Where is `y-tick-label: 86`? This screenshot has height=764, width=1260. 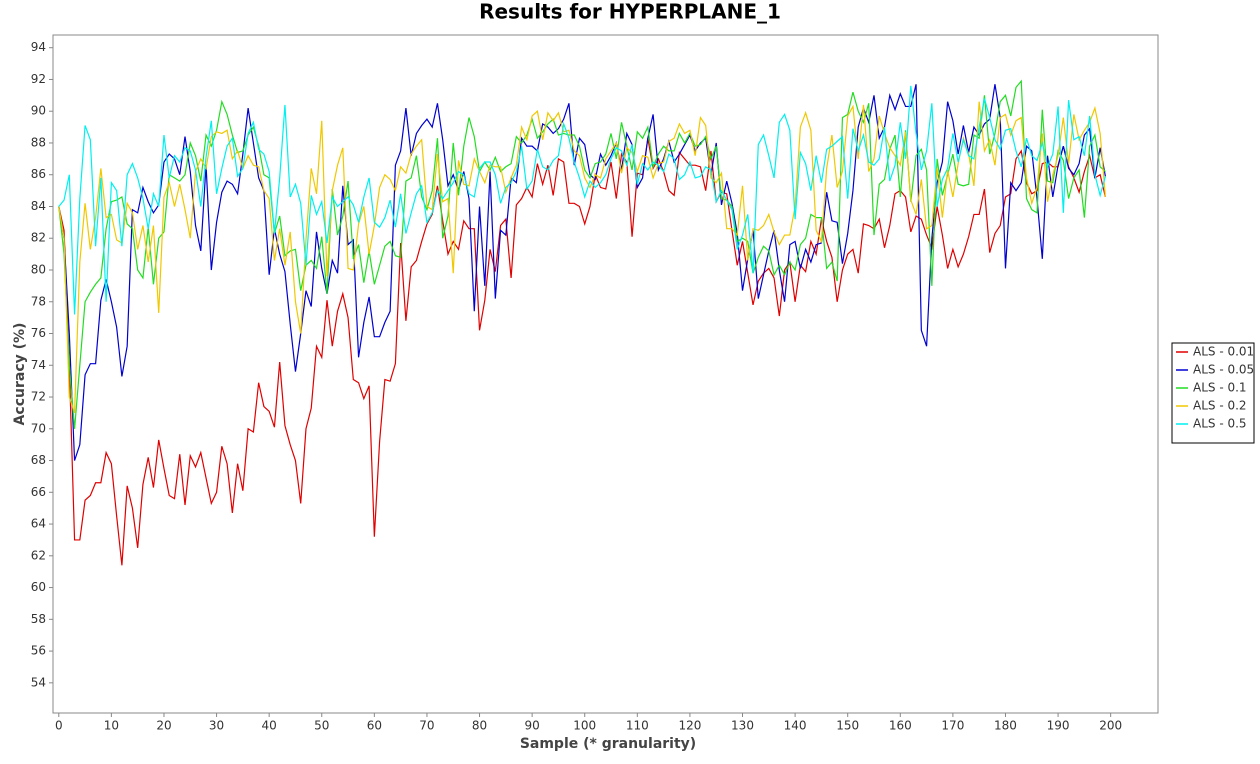 y-tick-label: 86 is located at coordinates (38, 174).